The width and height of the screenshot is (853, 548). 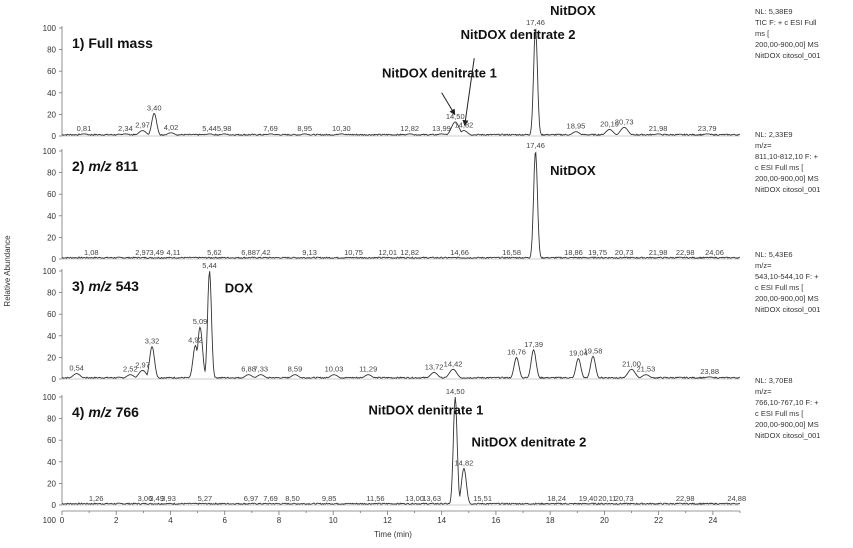 I want to click on peak-label: 7,42, so click(x=263, y=252).